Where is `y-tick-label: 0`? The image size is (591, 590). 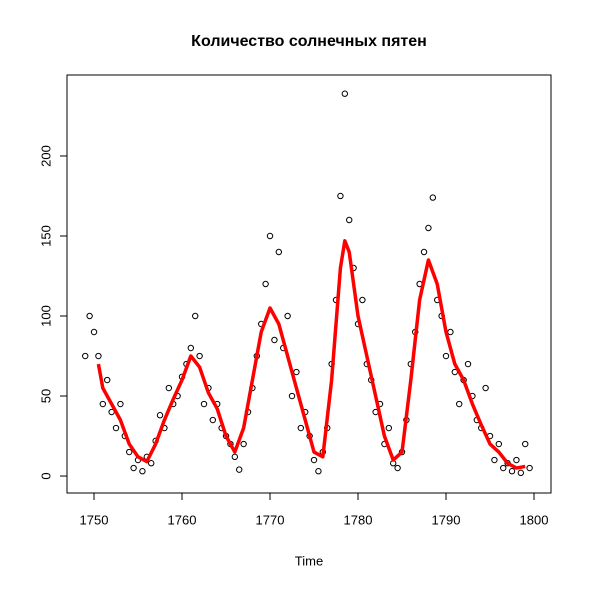 y-tick-label: 0 is located at coordinates (45, 475).